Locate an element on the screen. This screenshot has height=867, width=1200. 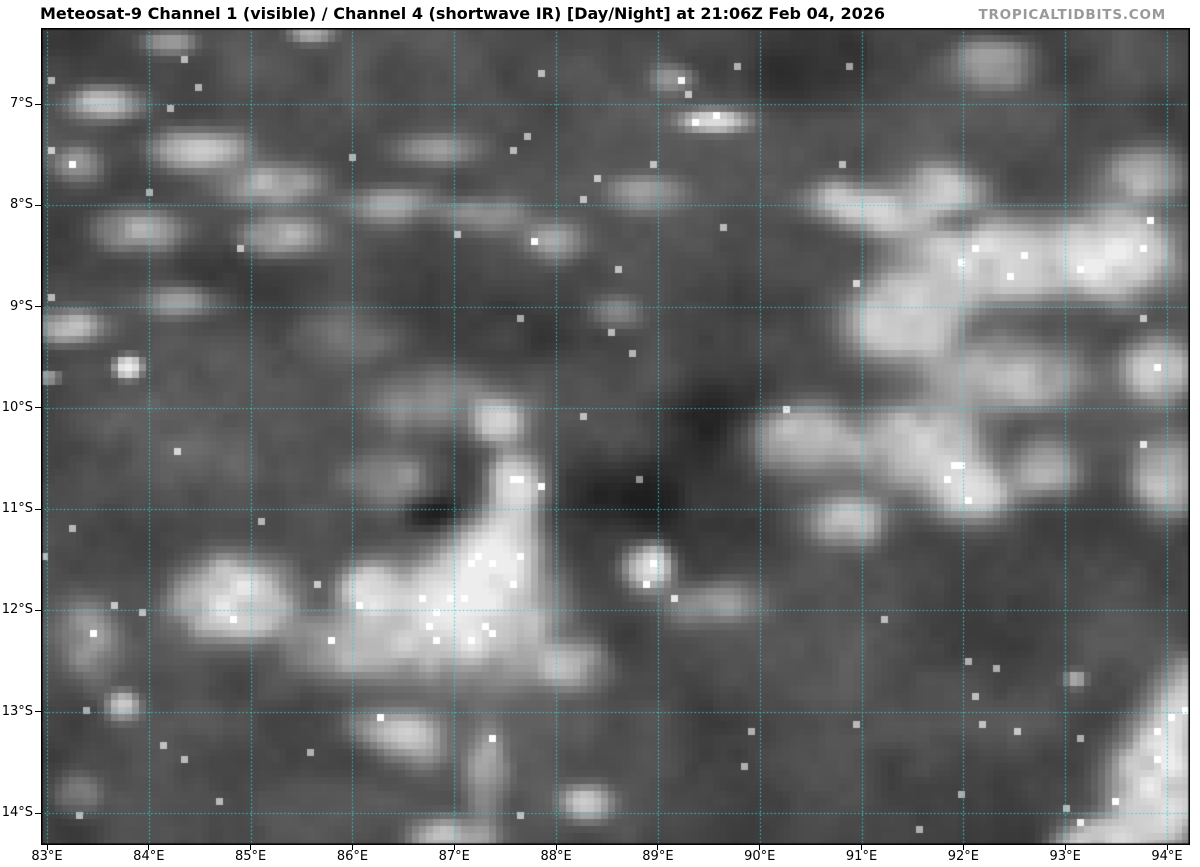
lon-tick-label: 85°E is located at coordinates (250, 856).